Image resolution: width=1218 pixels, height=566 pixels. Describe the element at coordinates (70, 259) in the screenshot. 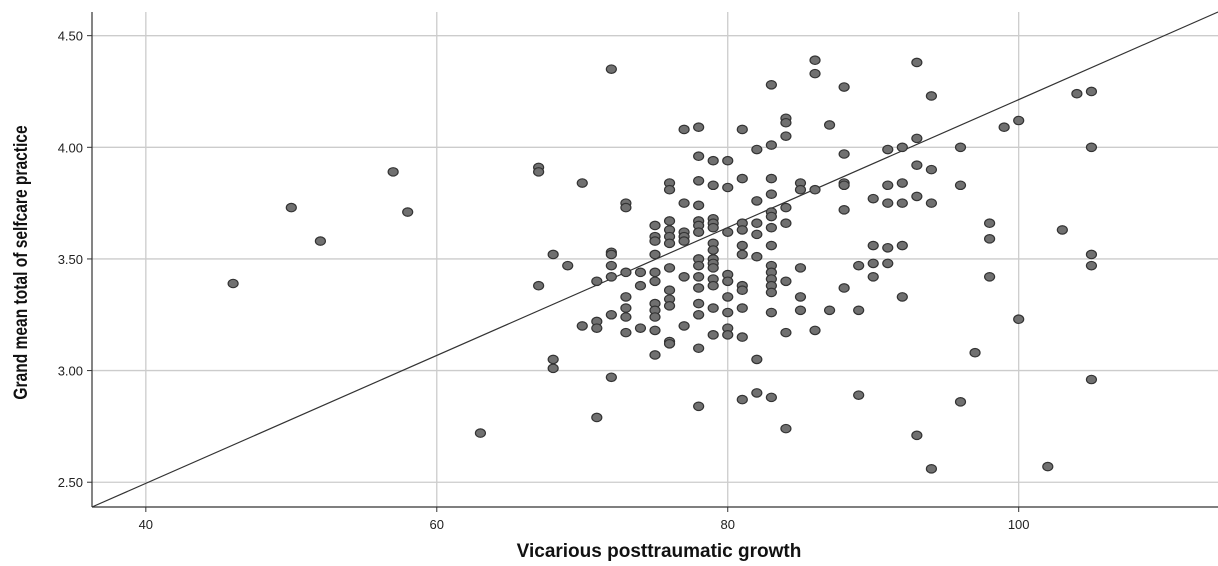

I see `y-tick-label: 3.50` at that location.